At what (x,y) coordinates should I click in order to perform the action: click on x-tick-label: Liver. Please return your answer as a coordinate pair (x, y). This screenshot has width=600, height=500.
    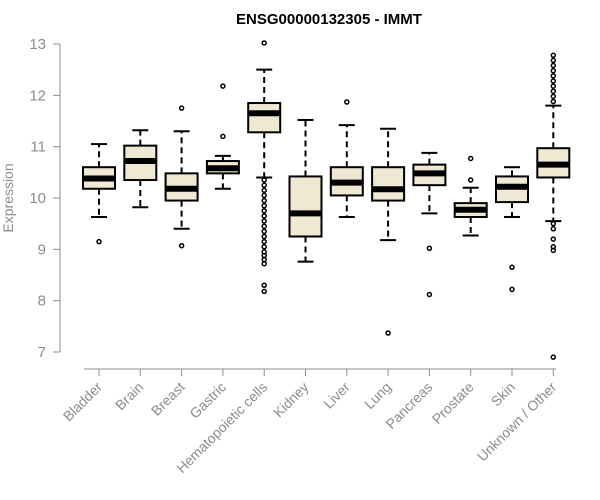
    Looking at the image, I should click on (336, 395).